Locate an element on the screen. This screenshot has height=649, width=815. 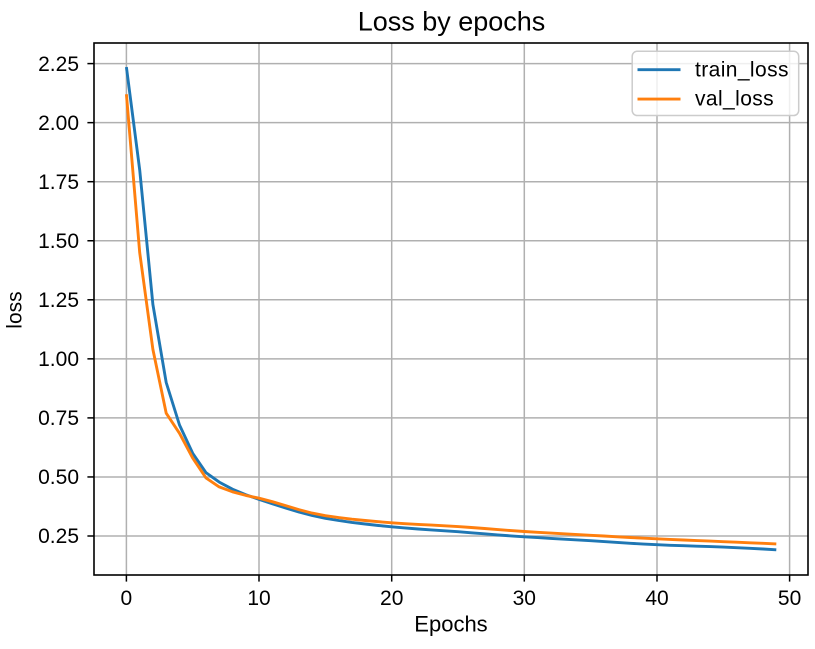
svg-text: Loss by epochs is located at coordinates (452, 22).